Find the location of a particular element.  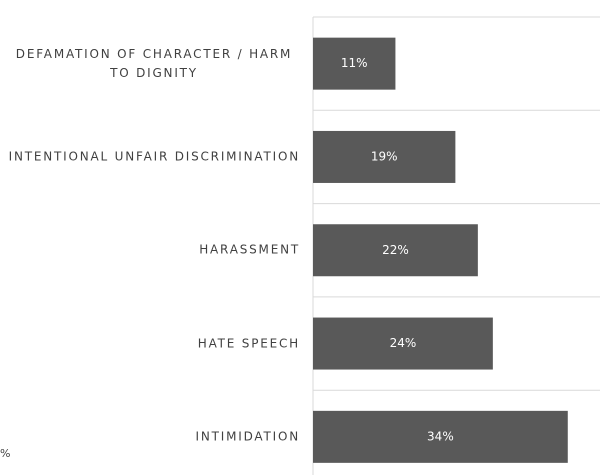

category-label: INTENTIONAL UNFAIR DISCRIMINATION is located at coordinates (154, 156).